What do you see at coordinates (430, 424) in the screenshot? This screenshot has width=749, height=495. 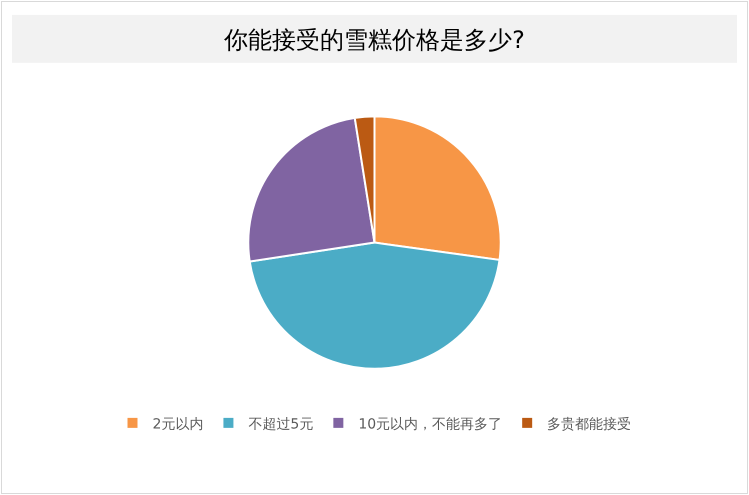 I see `legend-label: 10元以内，不能再多了` at bounding box center [430, 424].